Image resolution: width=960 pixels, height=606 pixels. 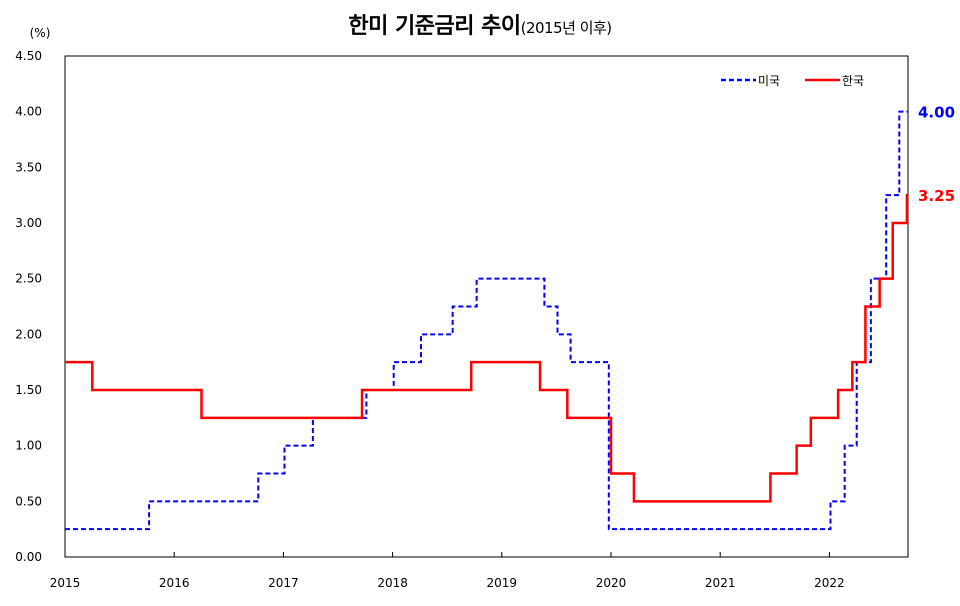 What do you see at coordinates (853, 81) in the screenshot?
I see `legend-label: 한국` at bounding box center [853, 81].